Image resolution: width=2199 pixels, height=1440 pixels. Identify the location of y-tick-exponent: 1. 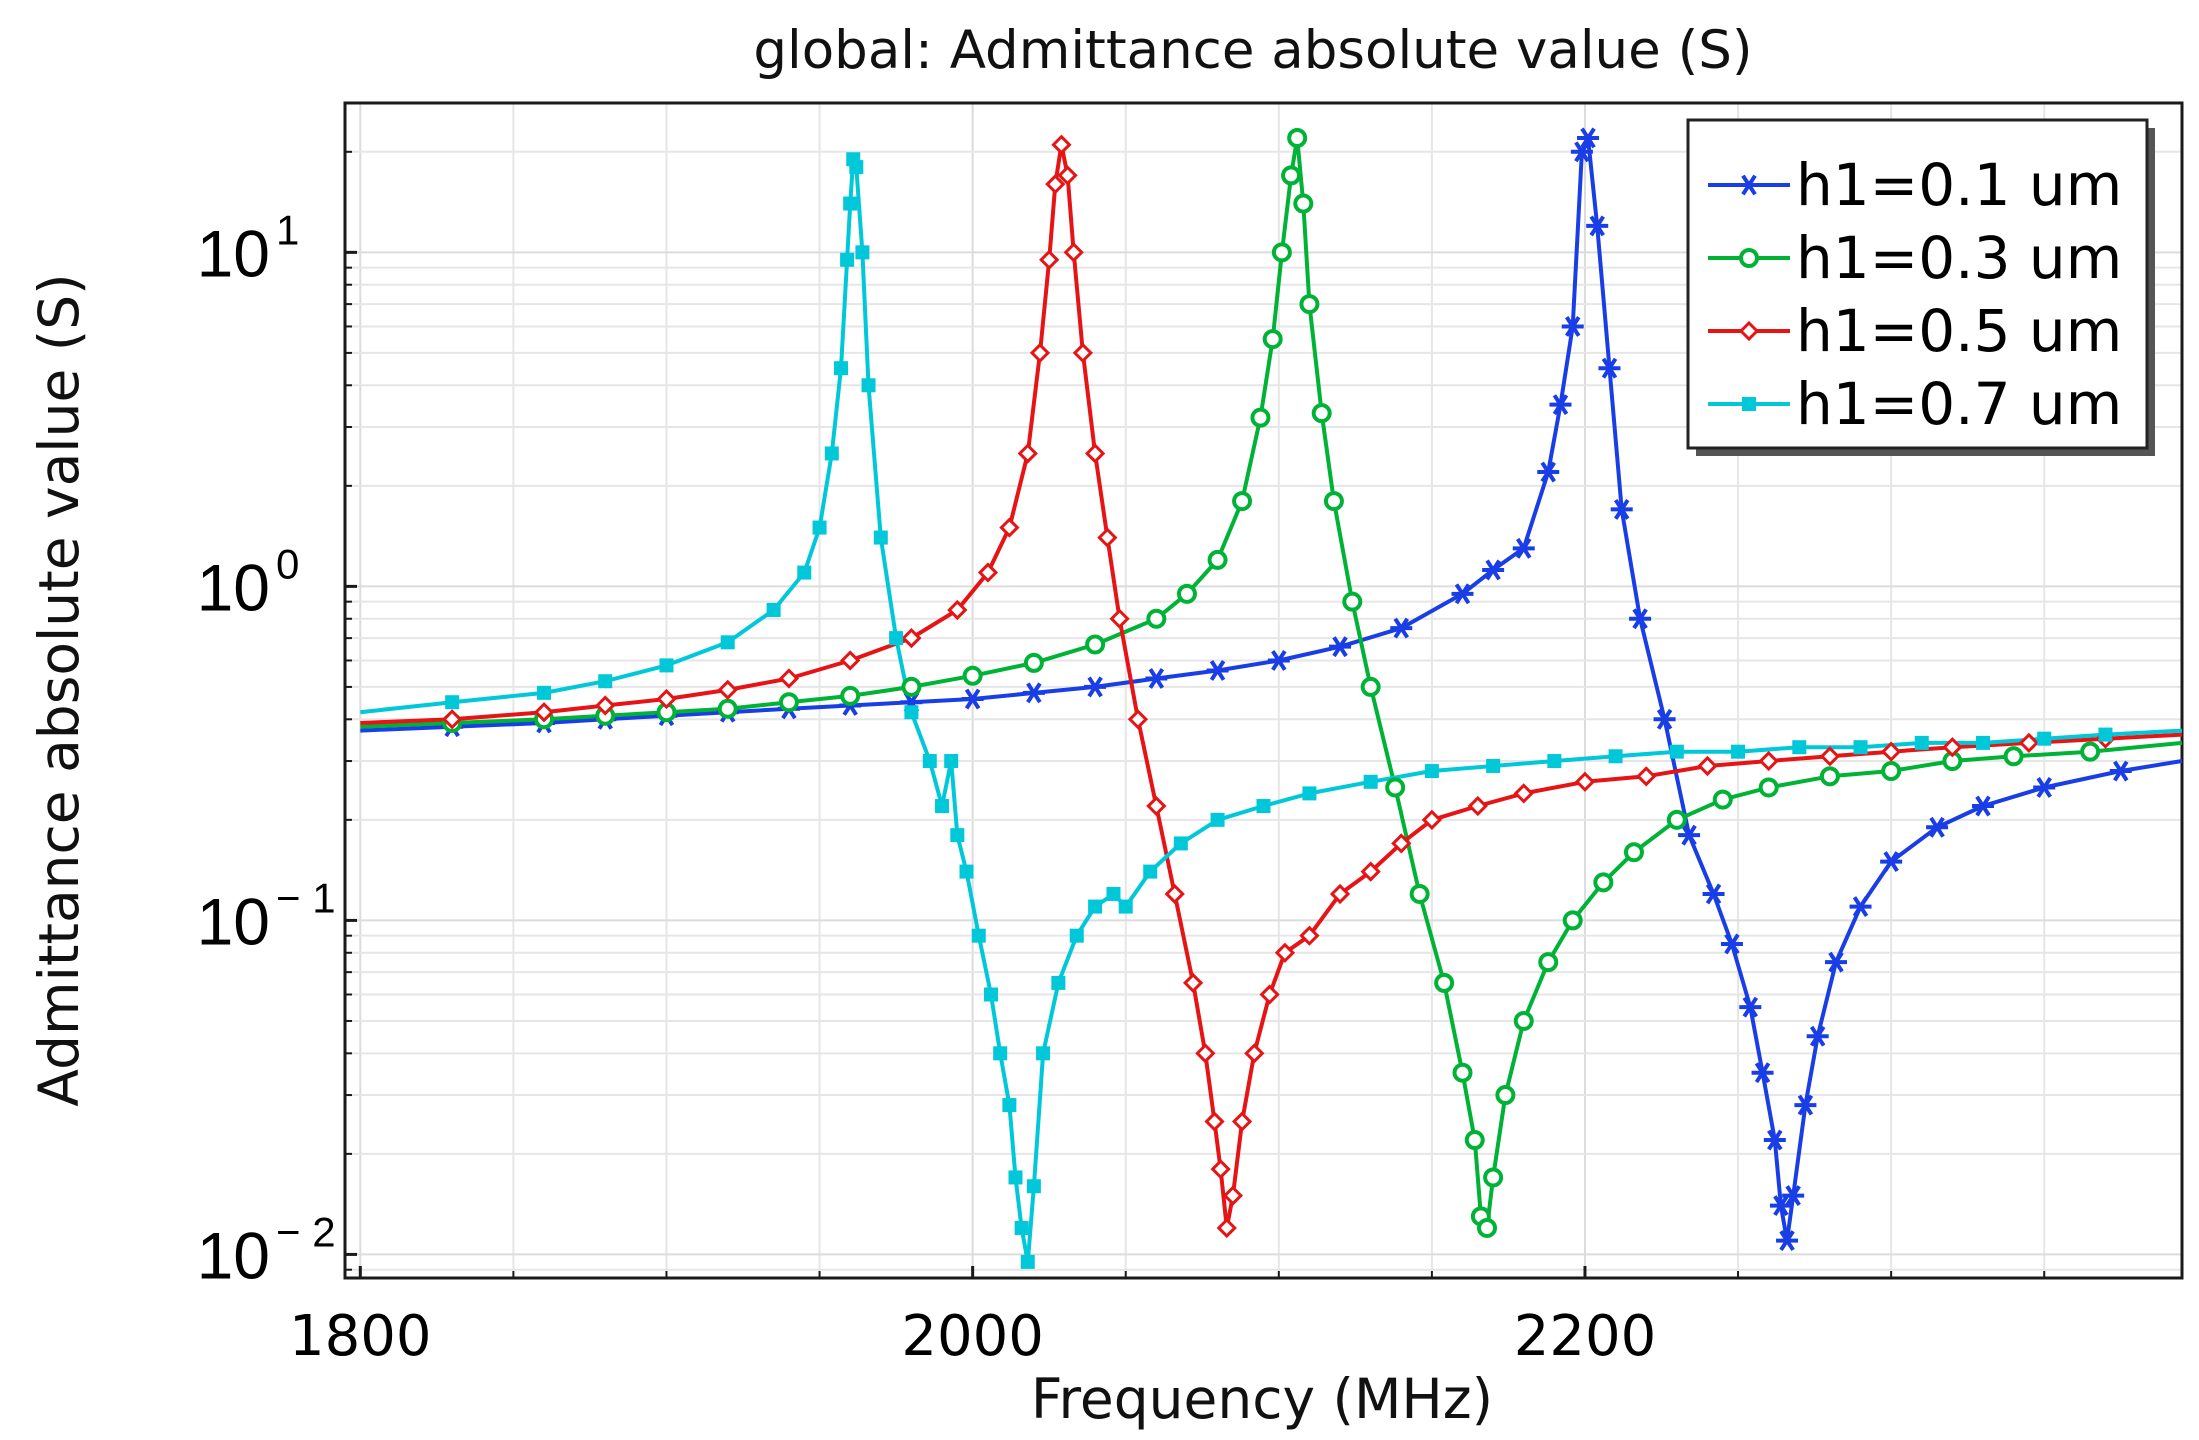
(287, 229).